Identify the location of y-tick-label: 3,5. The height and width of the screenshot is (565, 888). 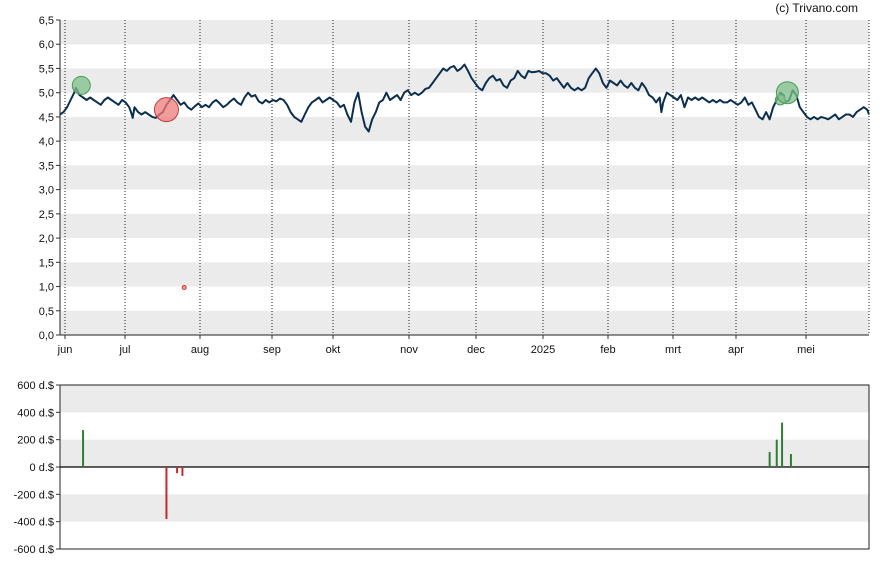
(46, 166).